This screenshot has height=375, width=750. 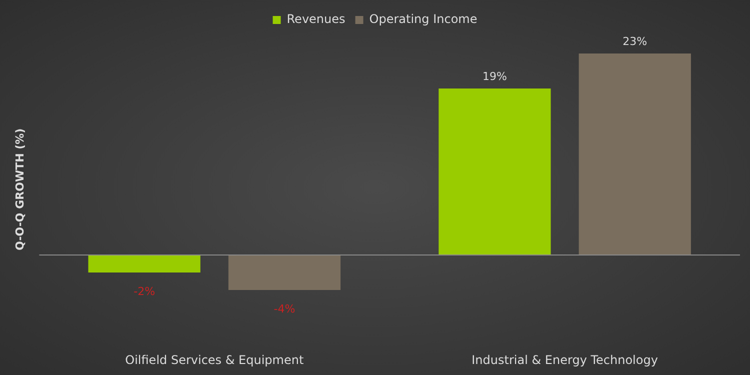 What do you see at coordinates (214, 359) in the screenshot?
I see `x-tick-label: Oilfield Services & Equipment` at bounding box center [214, 359].